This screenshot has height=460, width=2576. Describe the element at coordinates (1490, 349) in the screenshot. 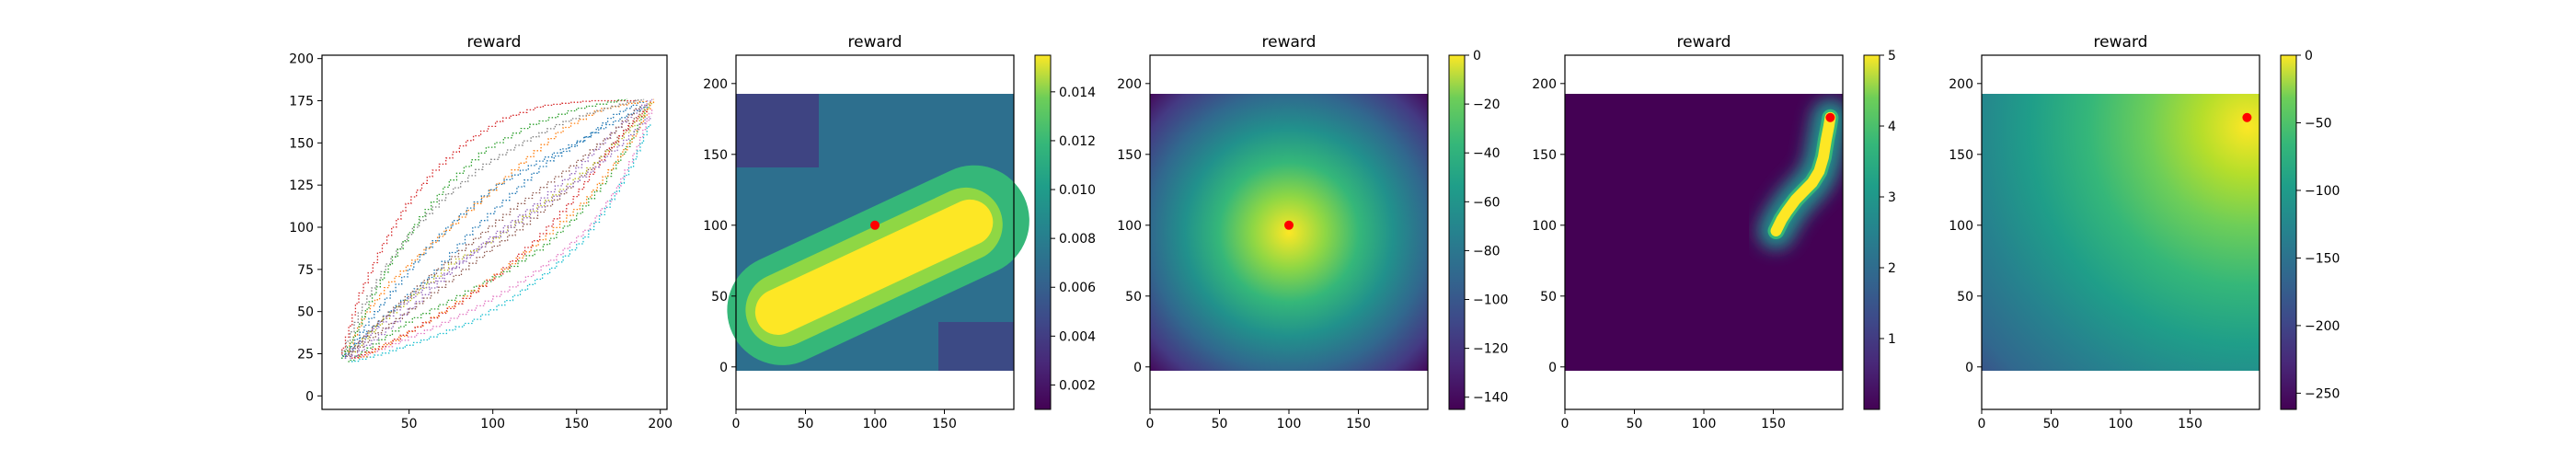

I see `colorbar-tick-label: −120` at that location.